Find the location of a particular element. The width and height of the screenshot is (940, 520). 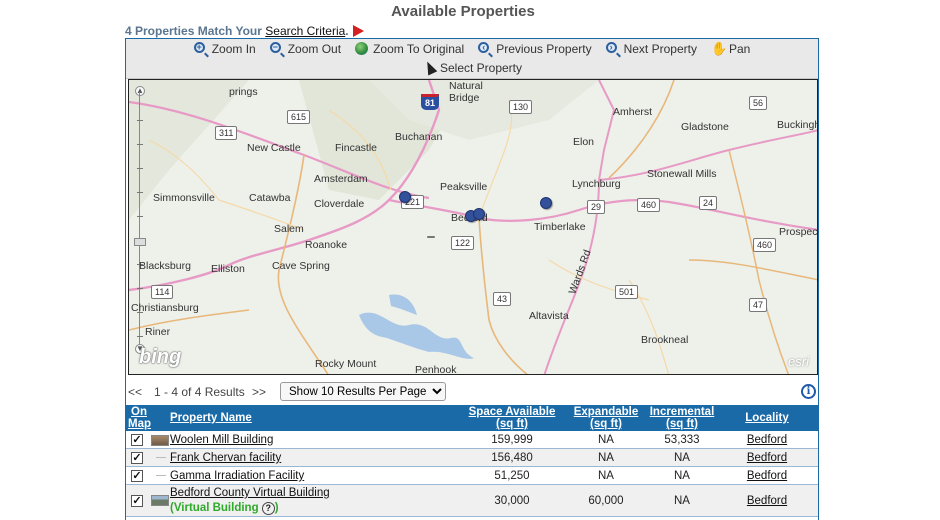

globe-icon is located at coordinates (362, 49).